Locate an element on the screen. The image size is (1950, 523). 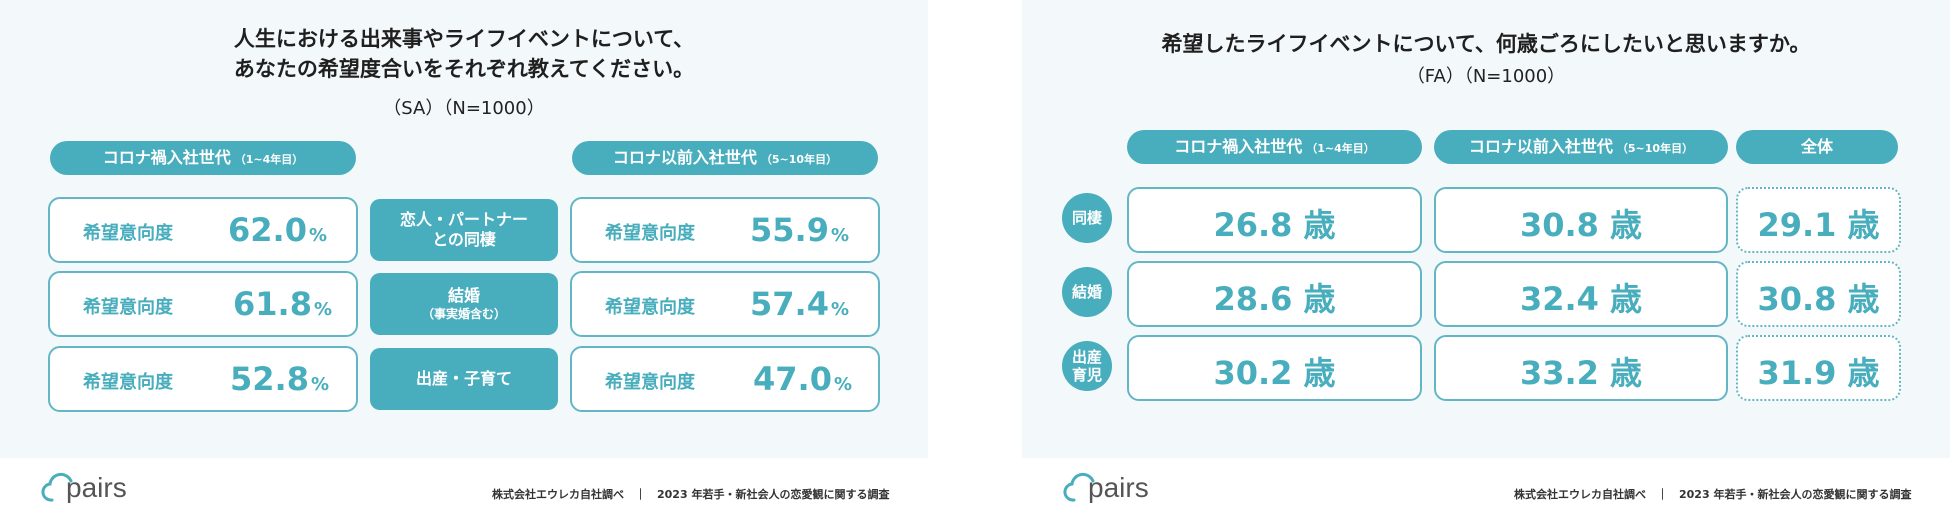
row-label-line: 同棲 is located at coordinates (1086, 218).